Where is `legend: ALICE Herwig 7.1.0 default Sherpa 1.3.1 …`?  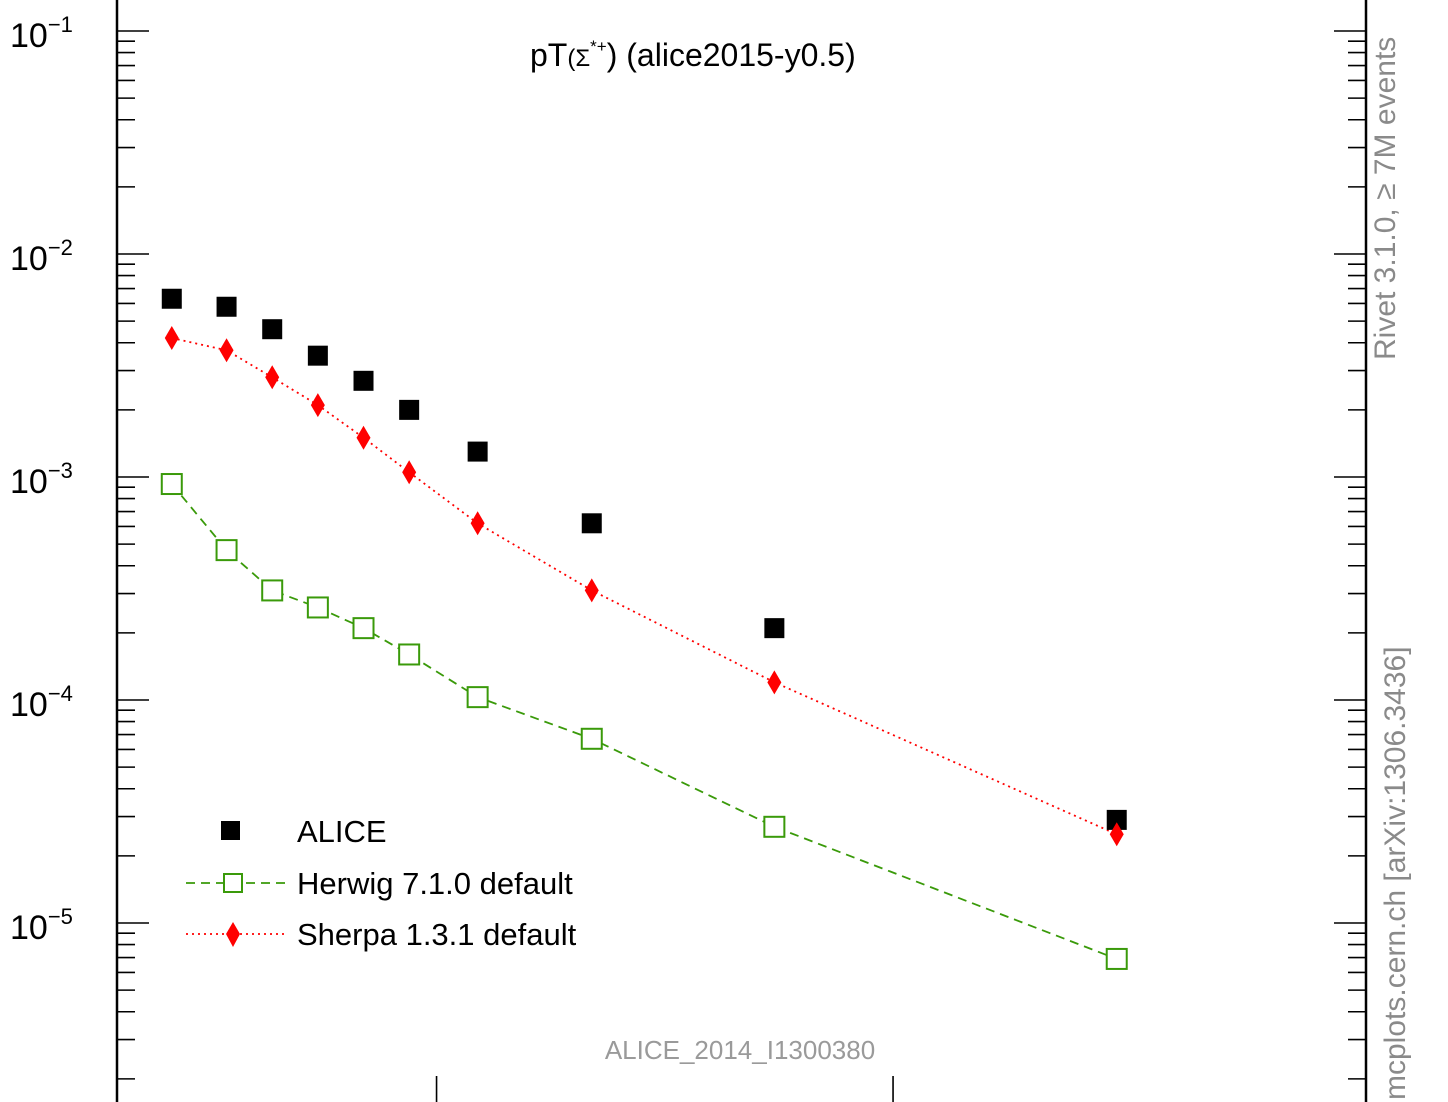 legend: ALICE Herwig 7.1.0 default Sherpa 1.3.1 … is located at coordinates (381, 883).